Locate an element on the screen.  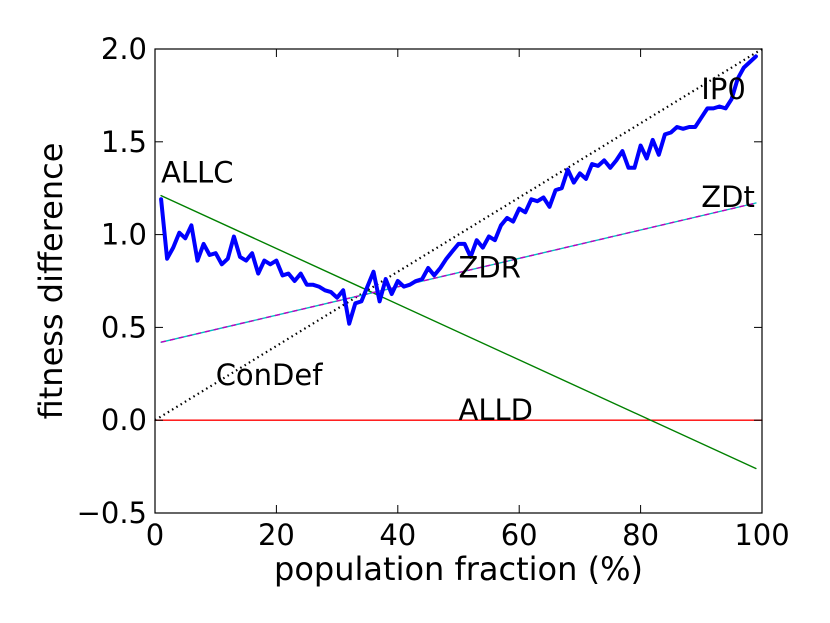
x-tick-label: 0 is located at coordinates (155, 535).